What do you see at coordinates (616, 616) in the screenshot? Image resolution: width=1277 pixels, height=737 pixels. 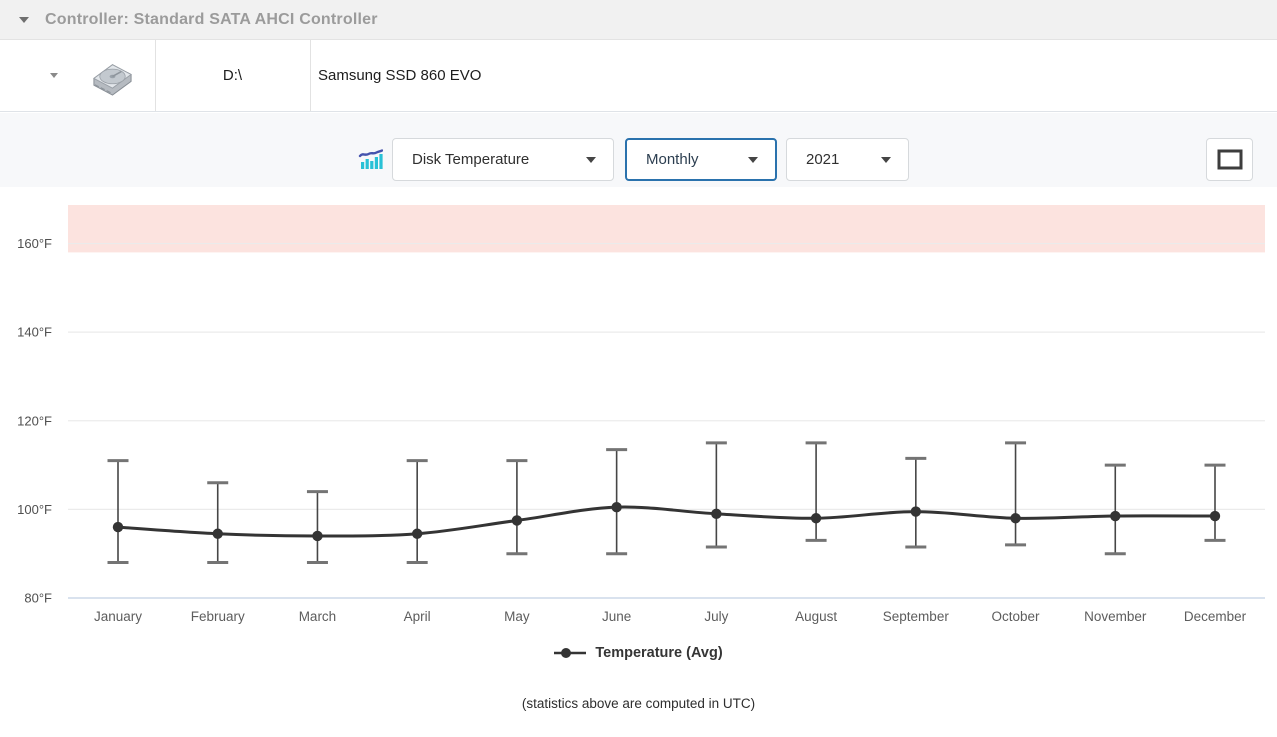 I see `month-label: June` at bounding box center [616, 616].